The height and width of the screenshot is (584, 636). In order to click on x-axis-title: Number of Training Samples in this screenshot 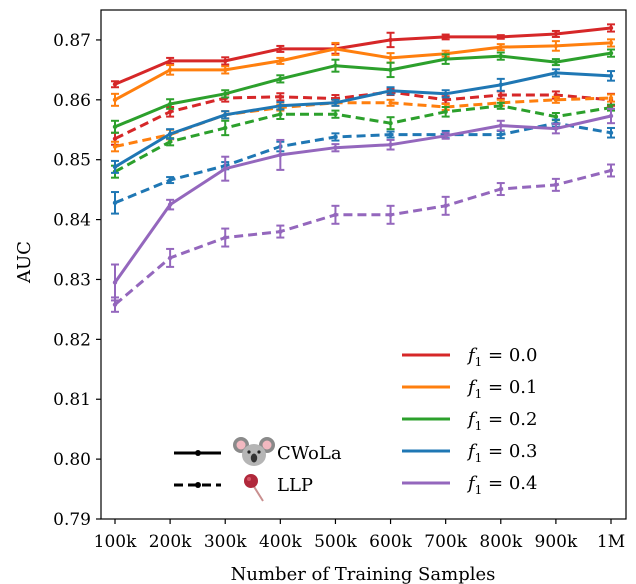, I will do `click(363, 574)`.